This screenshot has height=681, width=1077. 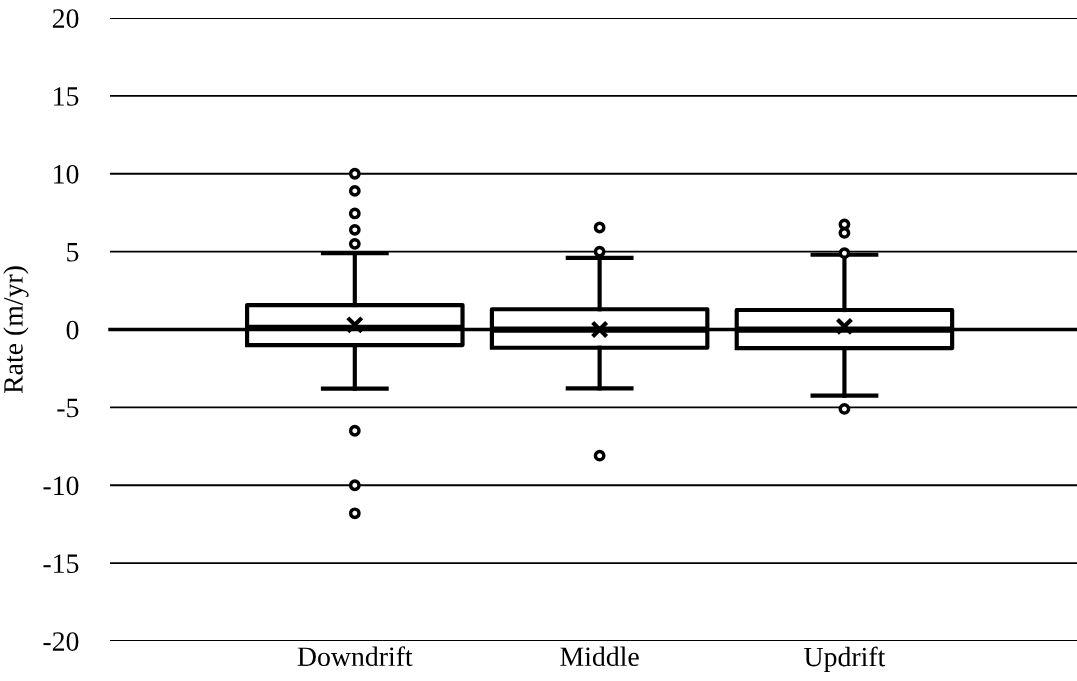 I want to click on x-tick-label: Middle, so click(x=599, y=656).